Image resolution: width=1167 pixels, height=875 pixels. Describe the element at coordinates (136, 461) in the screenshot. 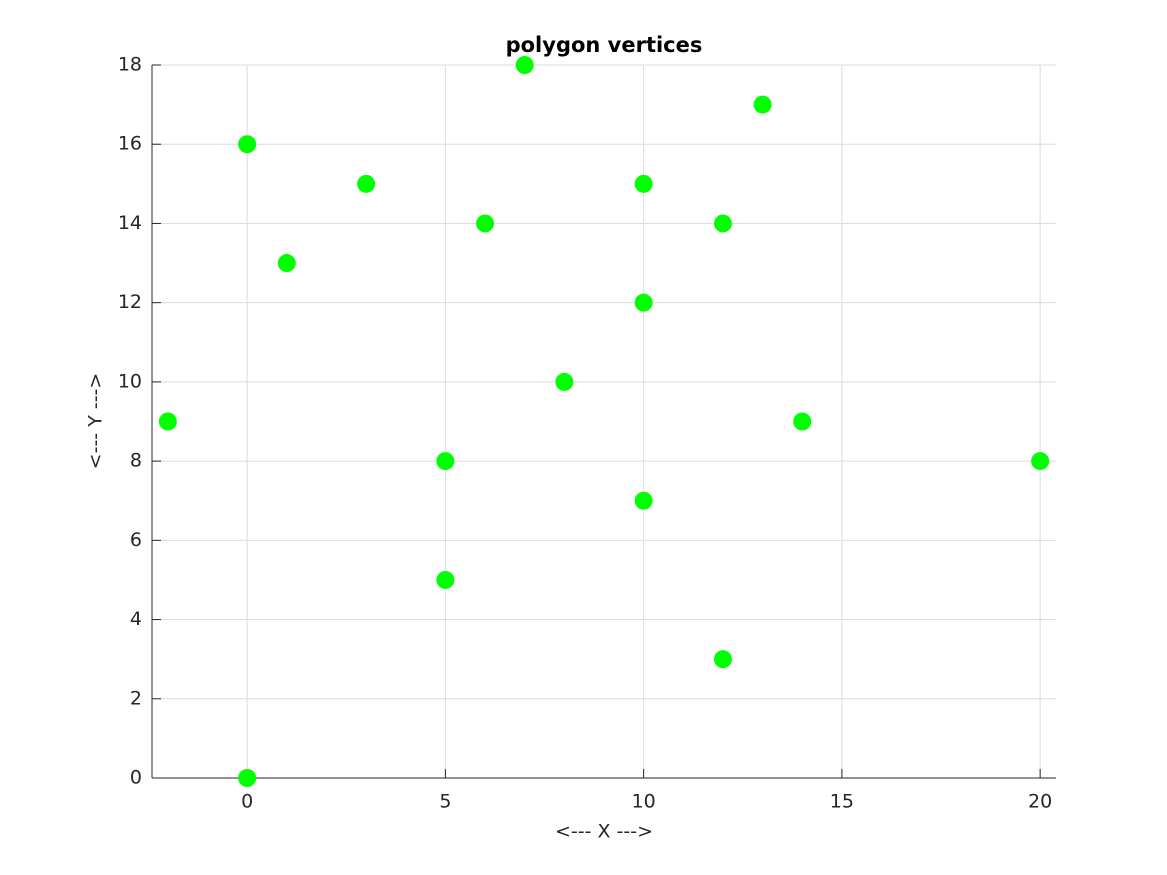

I see `y-tick-label: 8` at that location.